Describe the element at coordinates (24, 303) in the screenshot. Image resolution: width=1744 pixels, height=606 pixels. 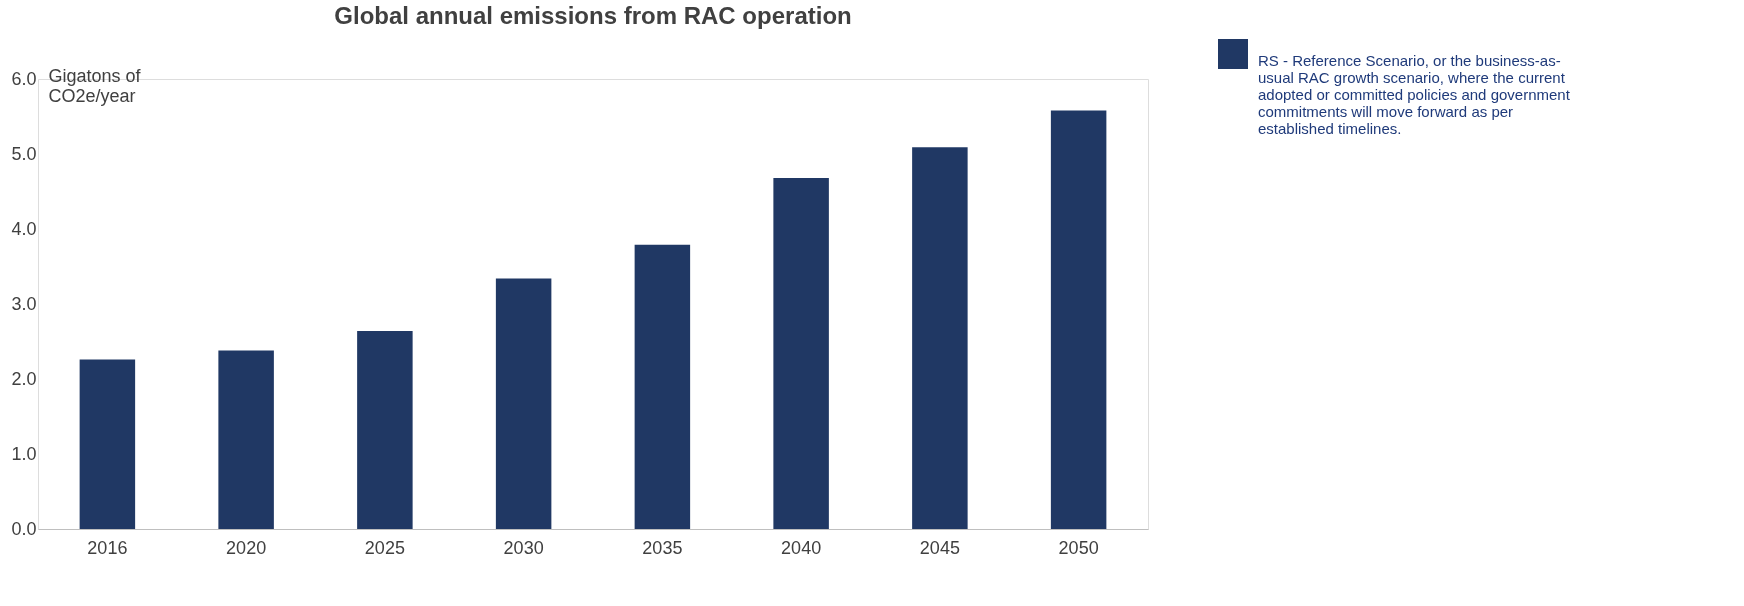
I see `y-tick-label: 3.0` at that location.